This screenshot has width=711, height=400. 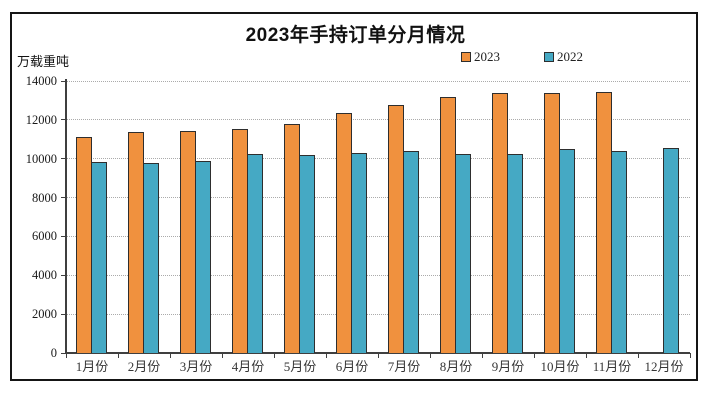 I want to click on x-category-label-9月份: 9月份, so click(x=508, y=366).